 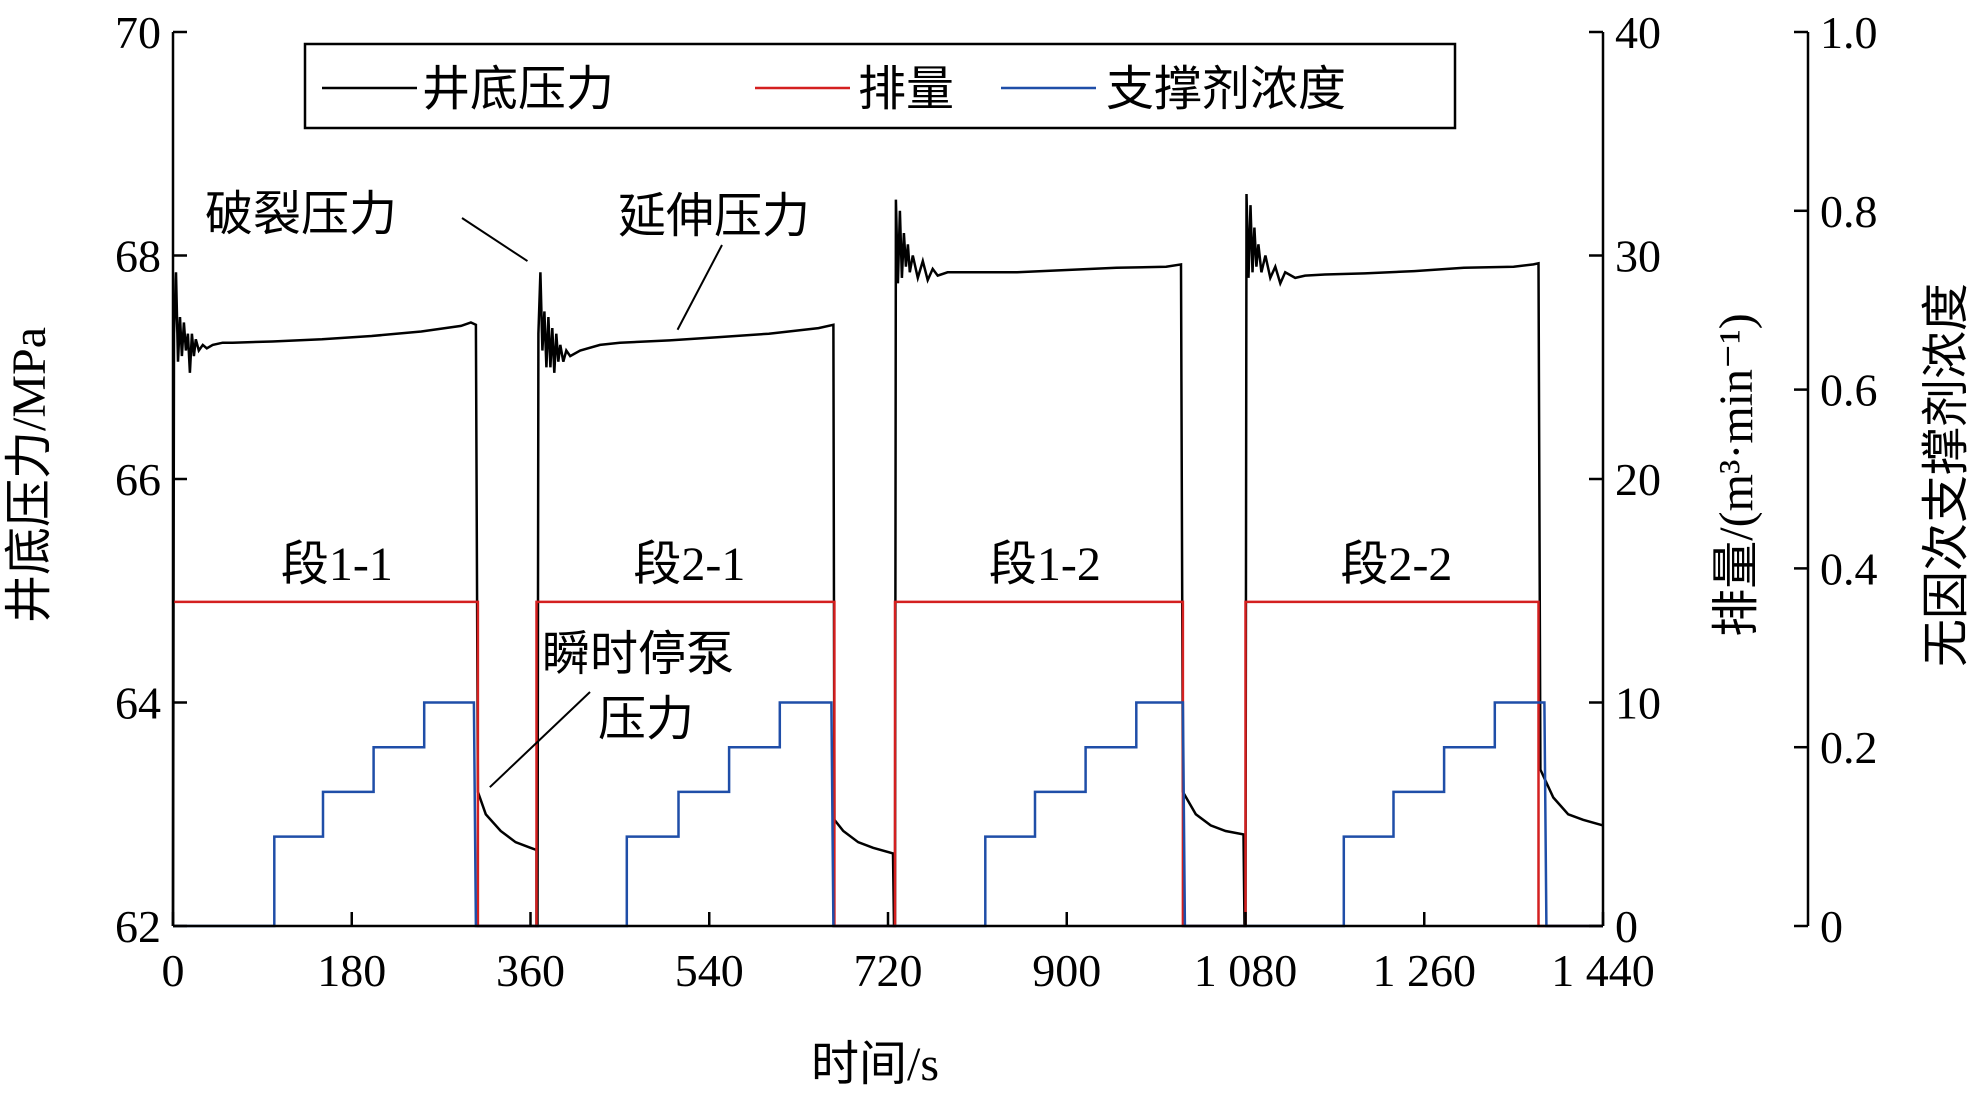 What do you see at coordinates (337, 564) in the screenshot?
I see `stage-label-0: 段1-1` at bounding box center [337, 564].